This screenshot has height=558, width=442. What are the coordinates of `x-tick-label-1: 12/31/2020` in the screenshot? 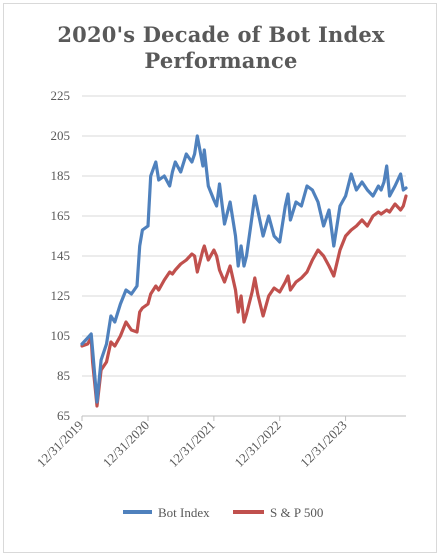 It's located at (126, 444).